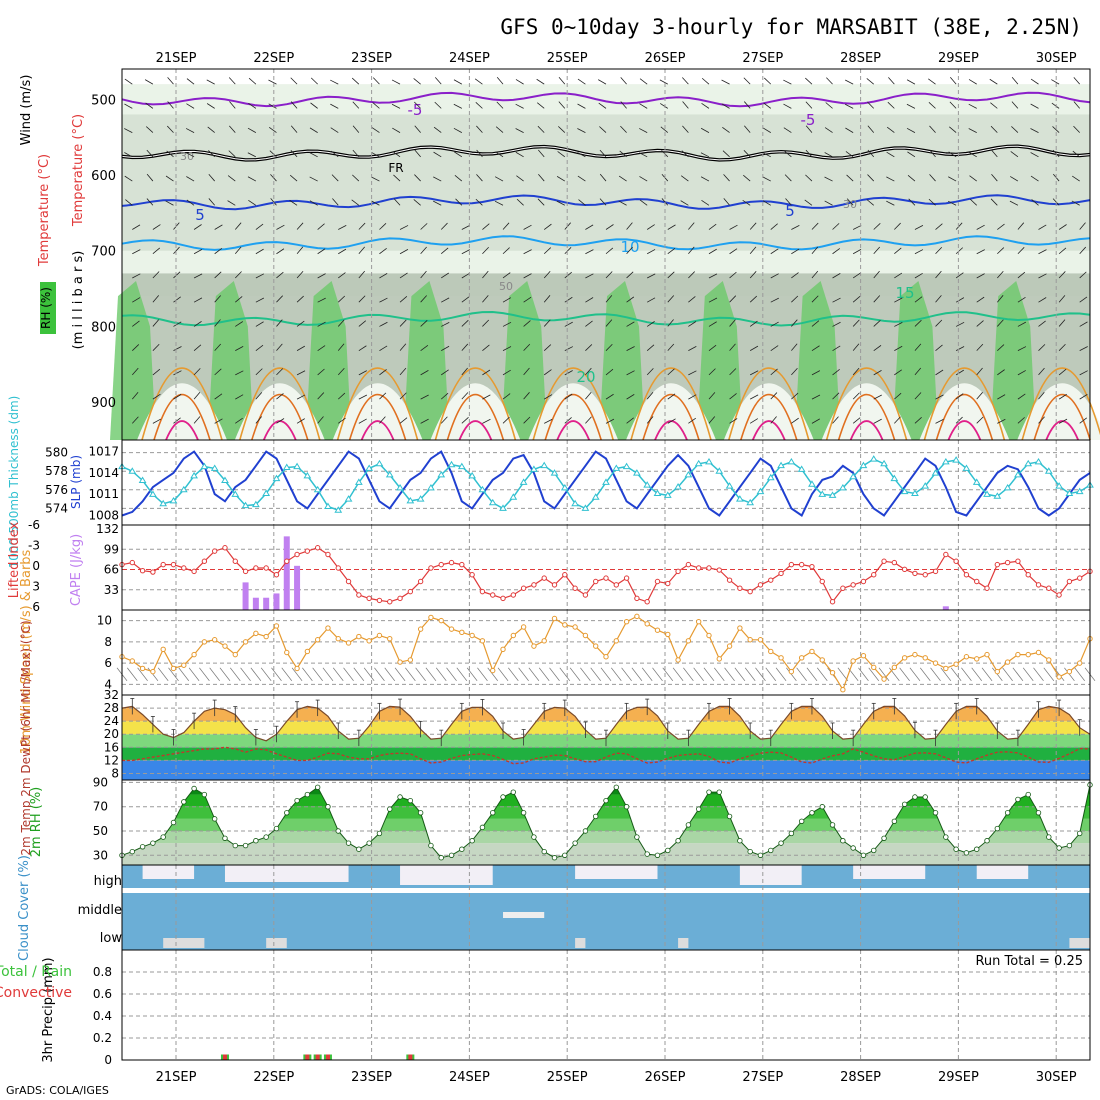 The image size is (1100, 1100). Describe the element at coordinates (108, 881) in the screenshot. I see `cloud-level-label: high` at that location.